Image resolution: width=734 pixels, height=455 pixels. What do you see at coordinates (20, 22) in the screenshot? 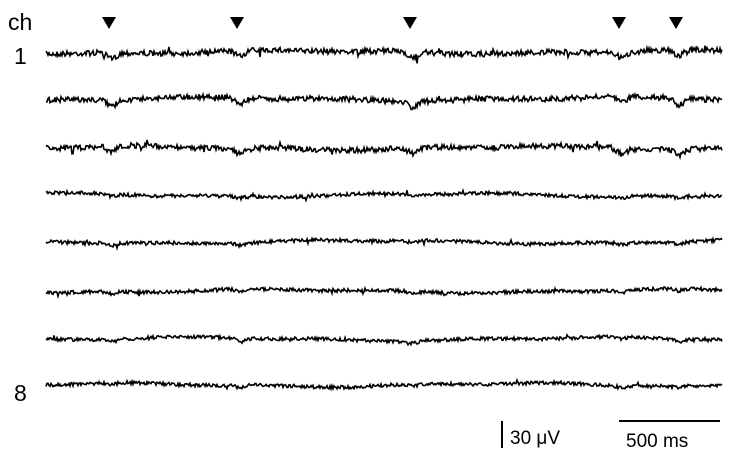
I see `channel-header-label: ch` at bounding box center [20, 22].